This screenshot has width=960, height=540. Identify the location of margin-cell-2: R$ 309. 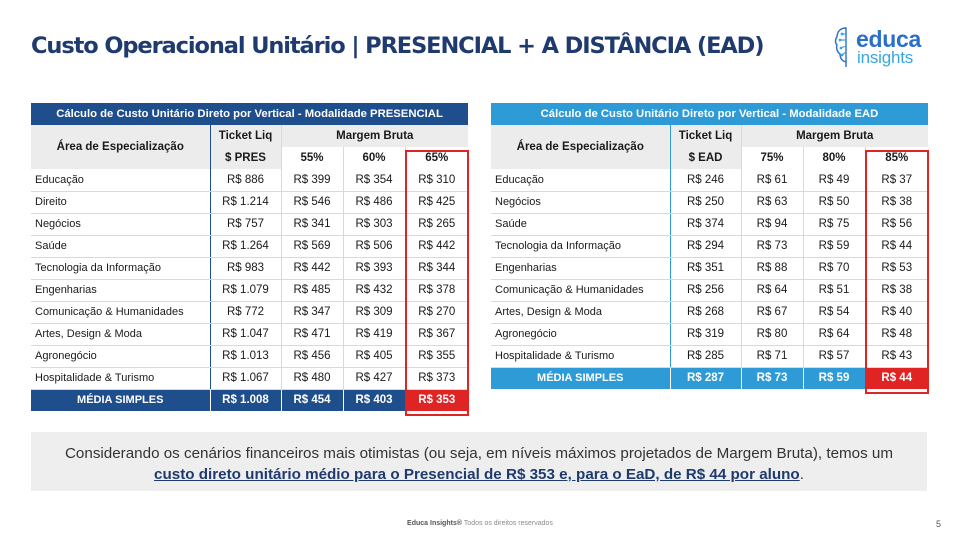
(373, 312).